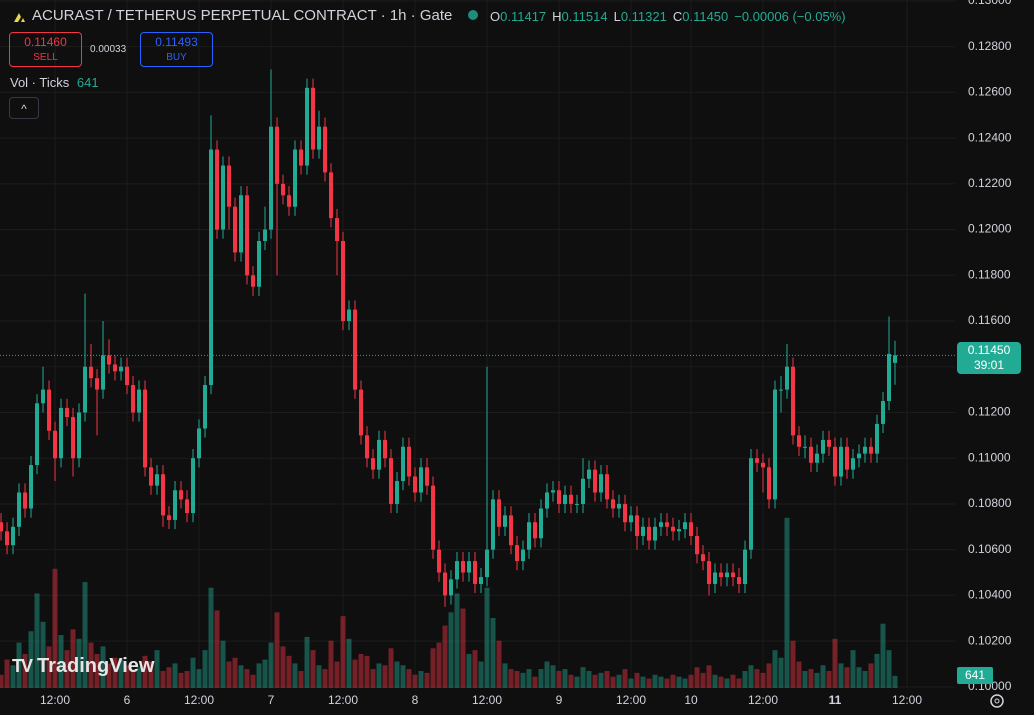  I want to click on settings-icon, so click(997, 701).